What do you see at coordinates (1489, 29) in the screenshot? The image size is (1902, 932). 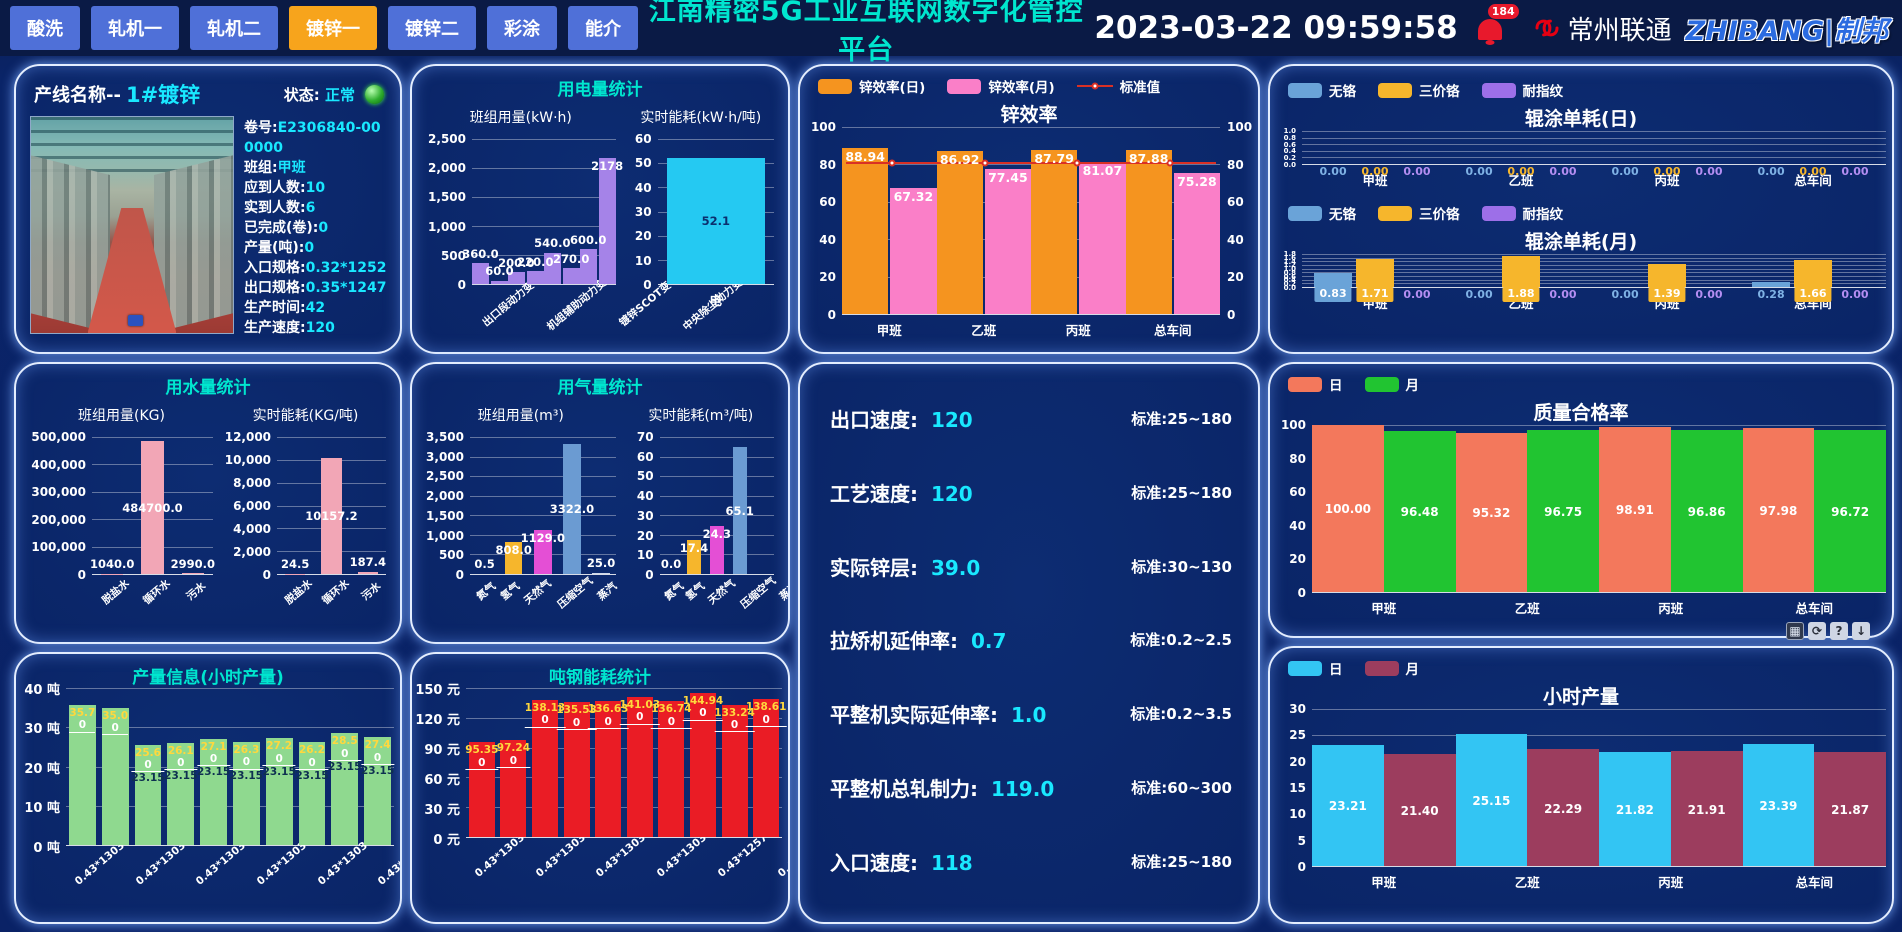 I see `bell-shape` at bounding box center [1489, 29].